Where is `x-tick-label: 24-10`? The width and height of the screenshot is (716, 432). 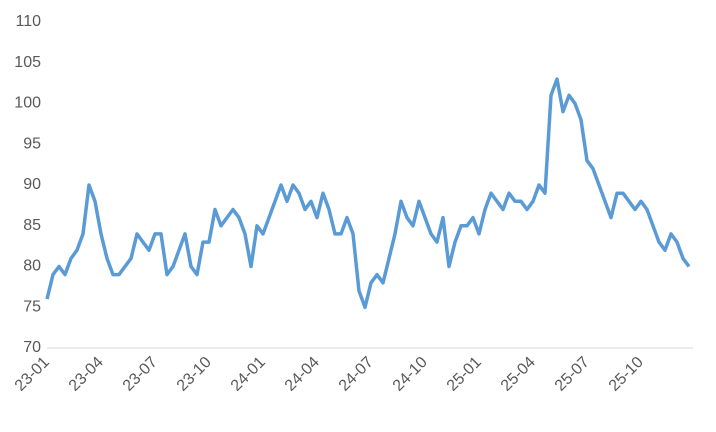 x-tick-label: 24-10 is located at coordinates (410, 374).